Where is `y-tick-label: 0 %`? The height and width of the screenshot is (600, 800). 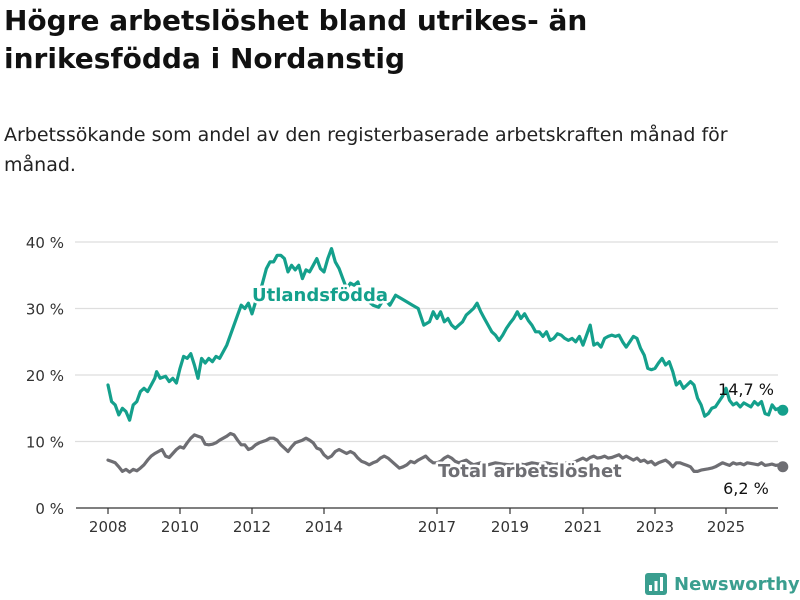 y-tick-label: 0 % is located at coordinates (49, 509).